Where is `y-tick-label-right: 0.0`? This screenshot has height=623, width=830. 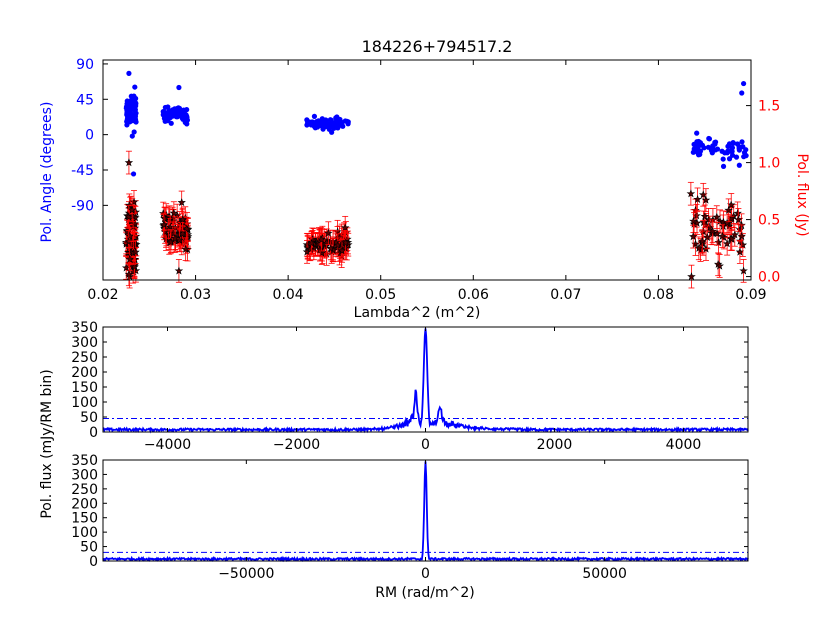
y-tick-label-right: 0.0 is located at coordinates (769, 278).